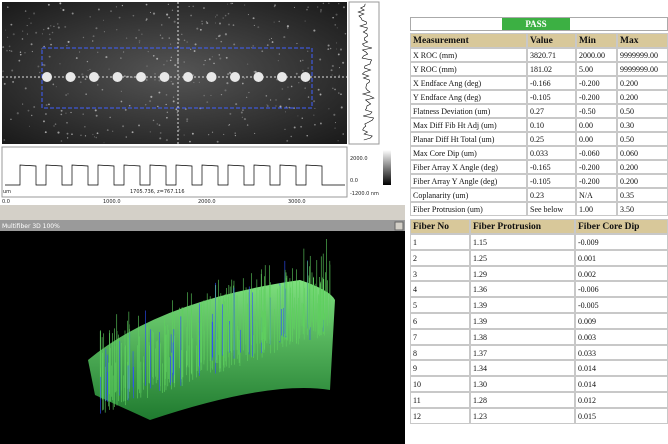 Image resolution: width=668 pixels, height=444 pixels. Describe the element at coordinates (468, 55) in the screenshot. I see `table-cell: X ROC (mm)` at that location.